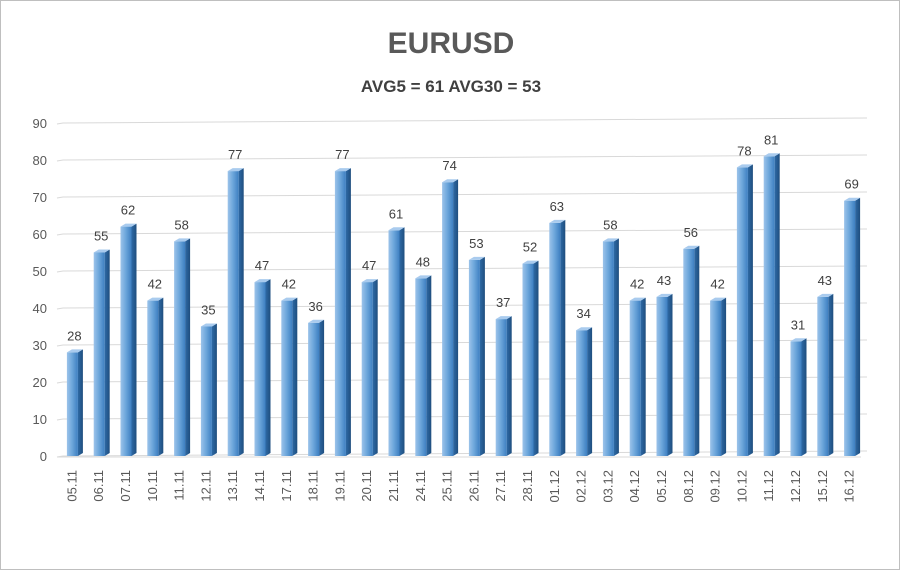  What do you see at coordinates (554, 486) in the screenshot?
I see `x-tick-label: 01.12` at bounding box center [554, 486].